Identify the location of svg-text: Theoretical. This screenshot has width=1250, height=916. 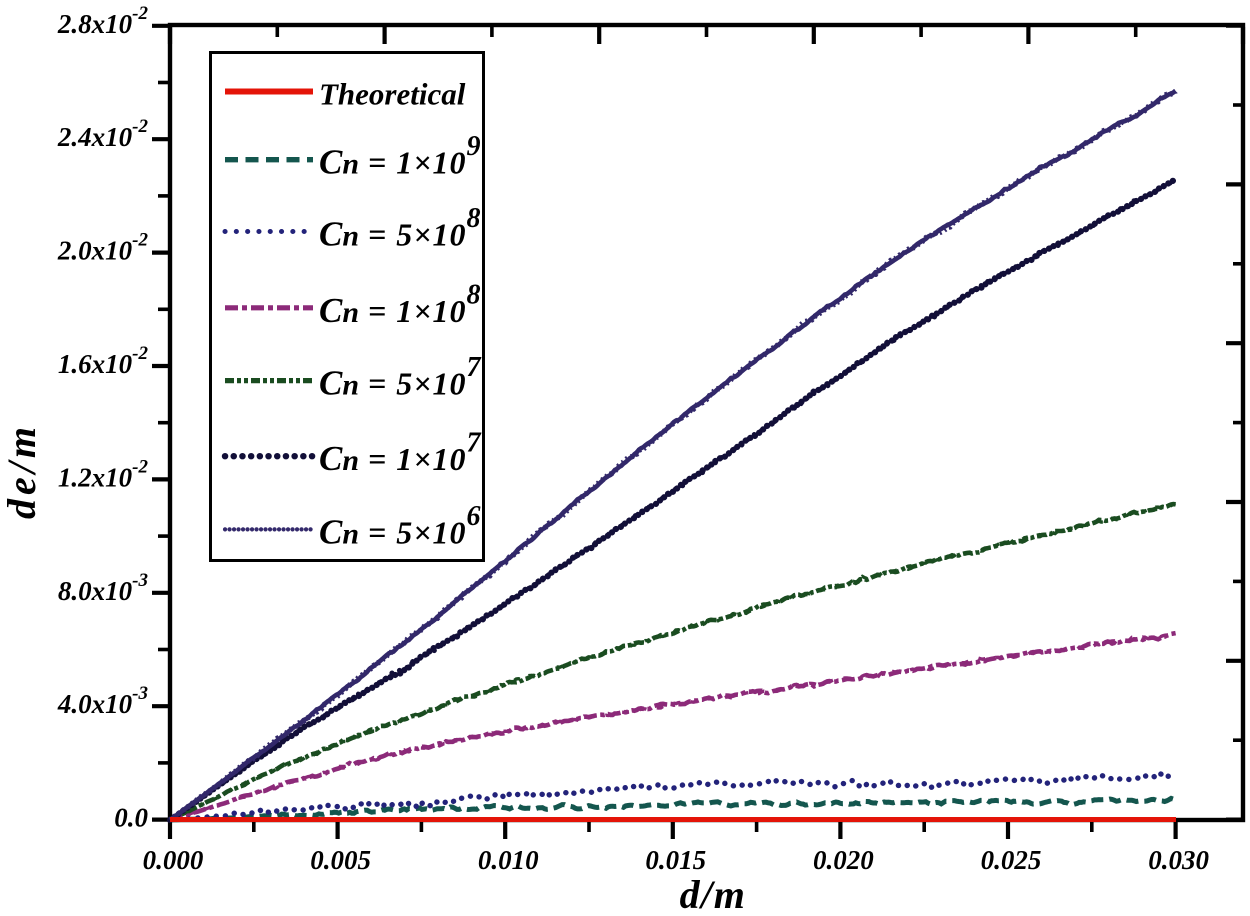
(392, 94).